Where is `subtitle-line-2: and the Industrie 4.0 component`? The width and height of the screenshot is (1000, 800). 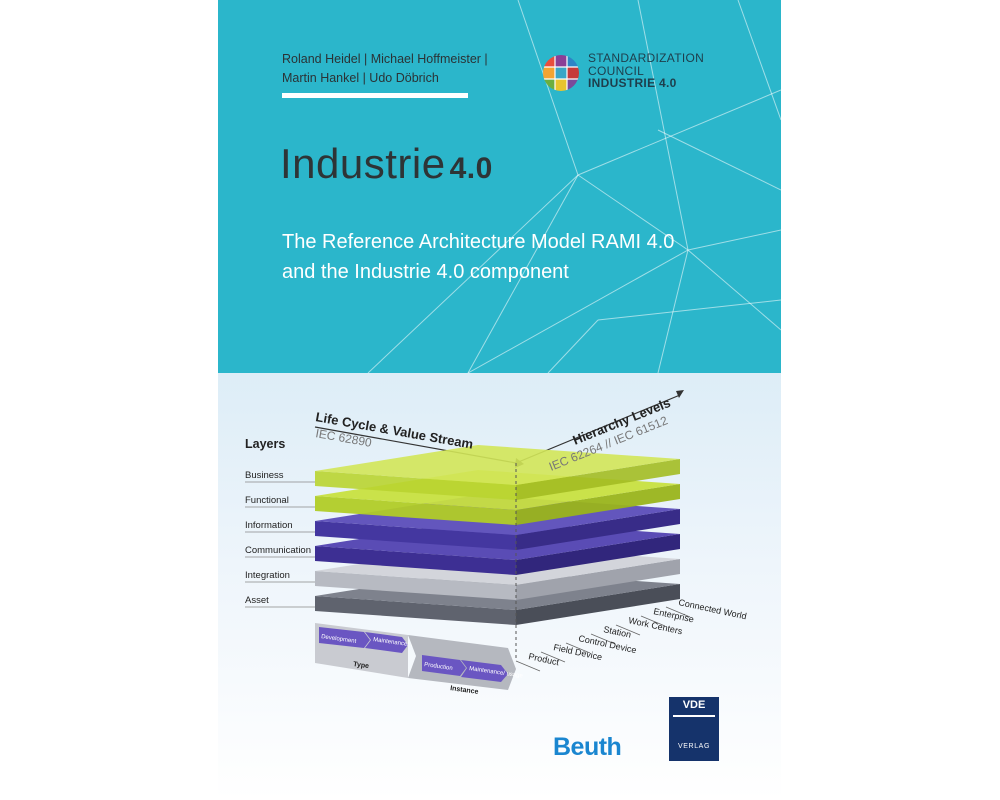 subtitle-line-2: and the Industrie 4.0 component is located at coordinates (425, 272).